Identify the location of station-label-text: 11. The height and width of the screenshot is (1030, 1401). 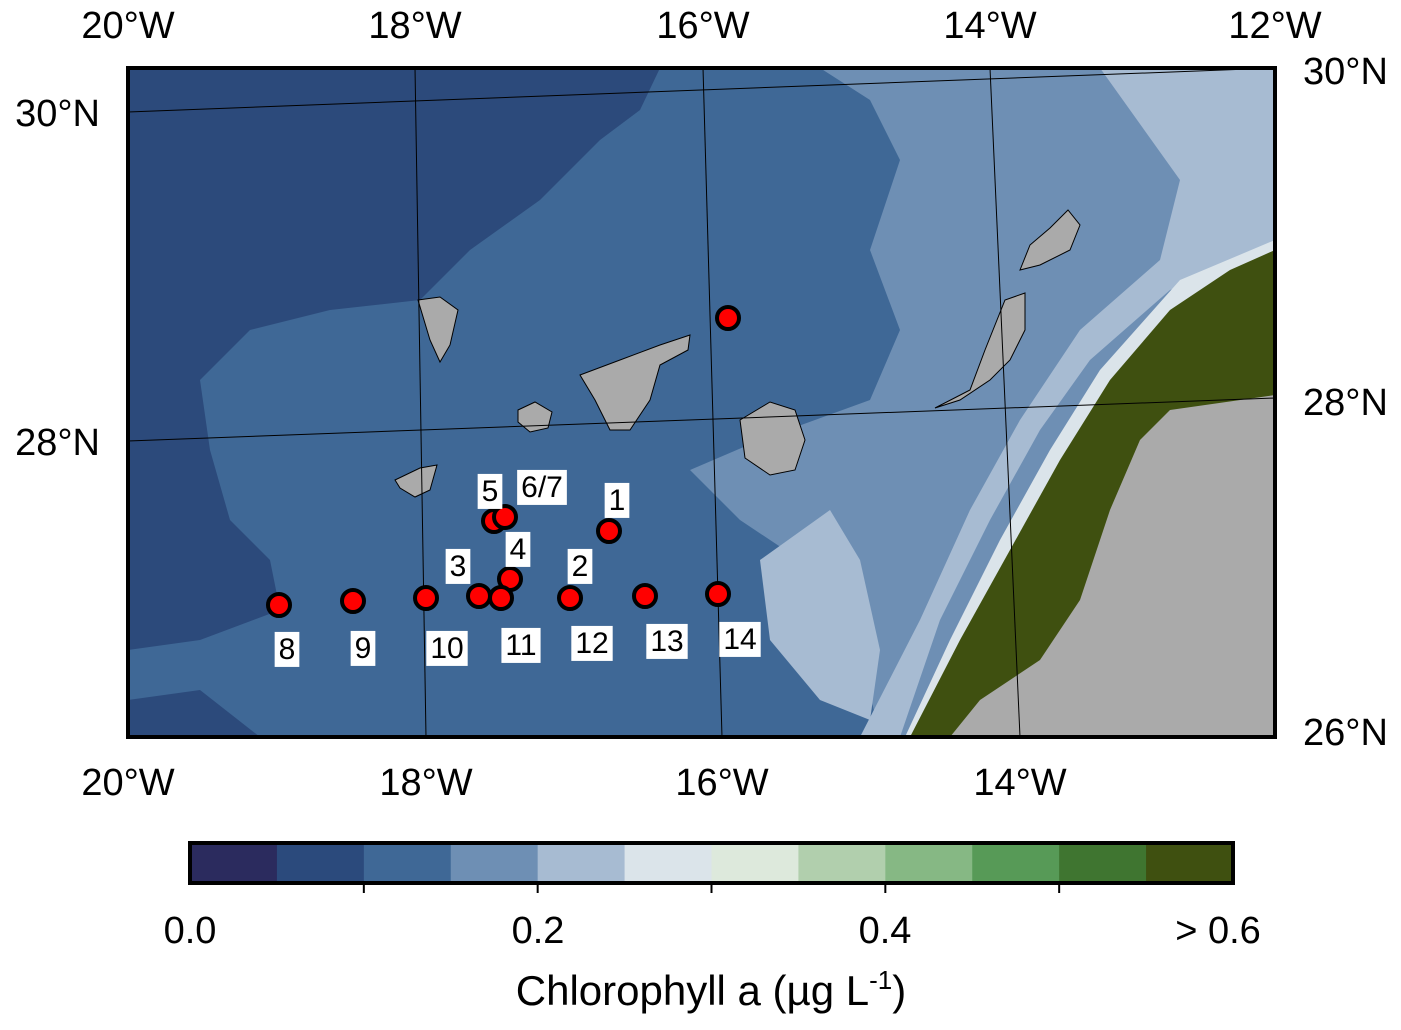
(520, 645).